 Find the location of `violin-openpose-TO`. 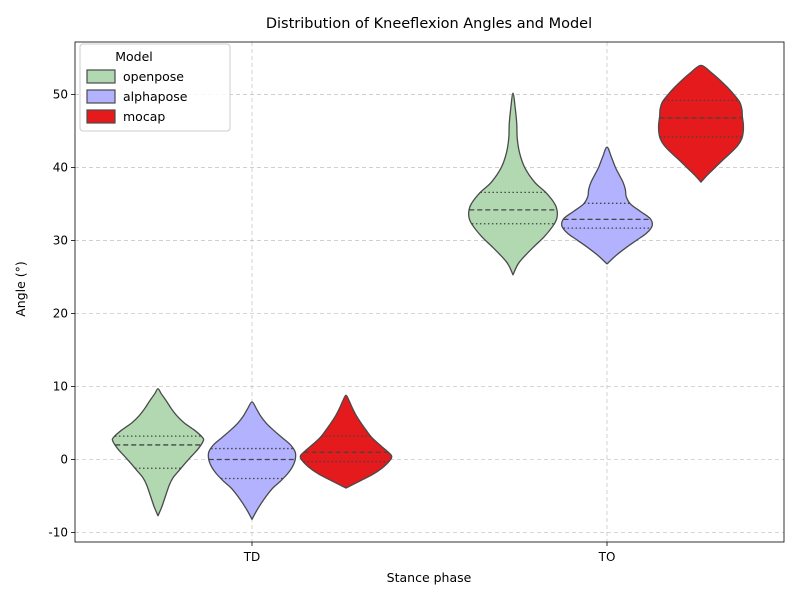

violin-openpose-TO is located at coordinates (513, 184).